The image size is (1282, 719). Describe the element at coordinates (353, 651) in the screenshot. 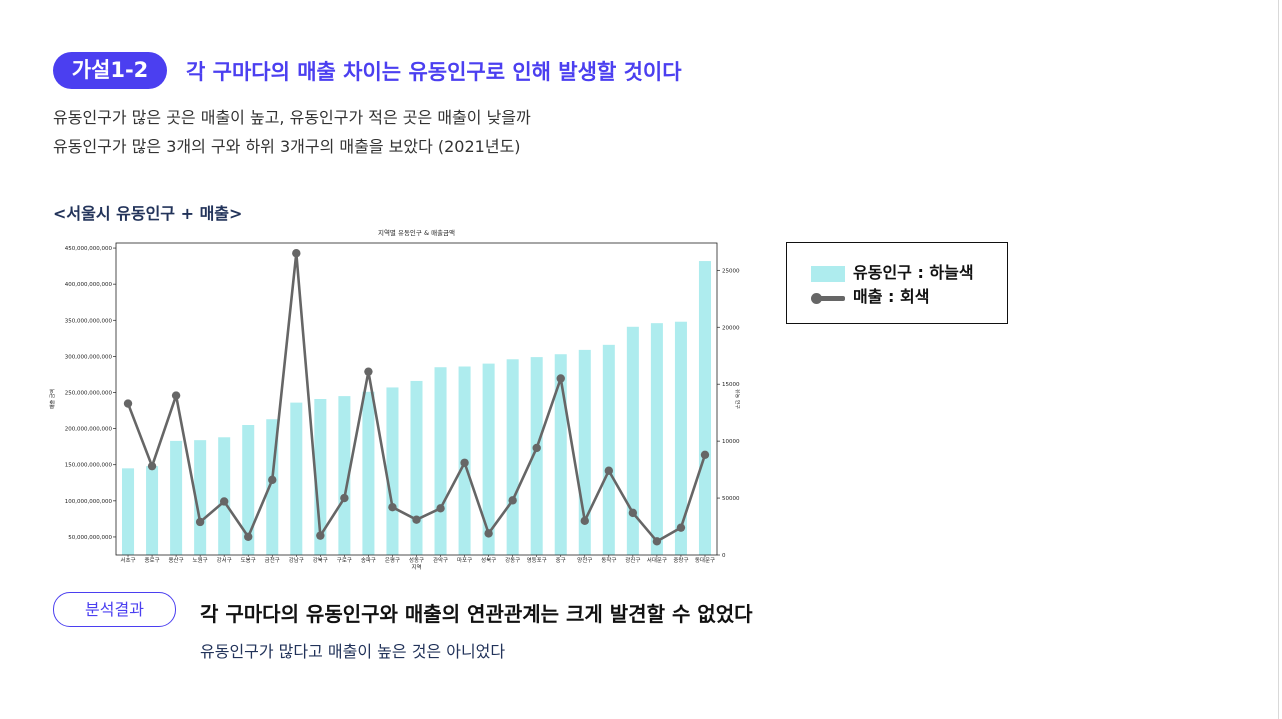

I see `result-subtitle: 유동인구가 많다고 매출이 높은 것은 아니었다` at that location.